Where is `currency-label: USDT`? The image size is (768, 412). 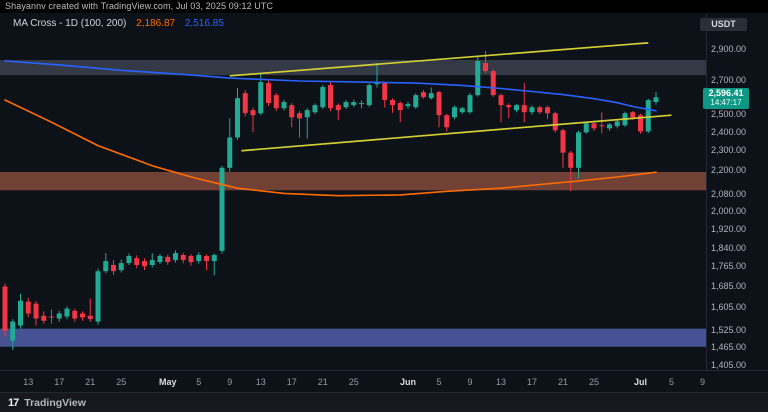 currency-label: USDT is located at coordinates (723, 24).